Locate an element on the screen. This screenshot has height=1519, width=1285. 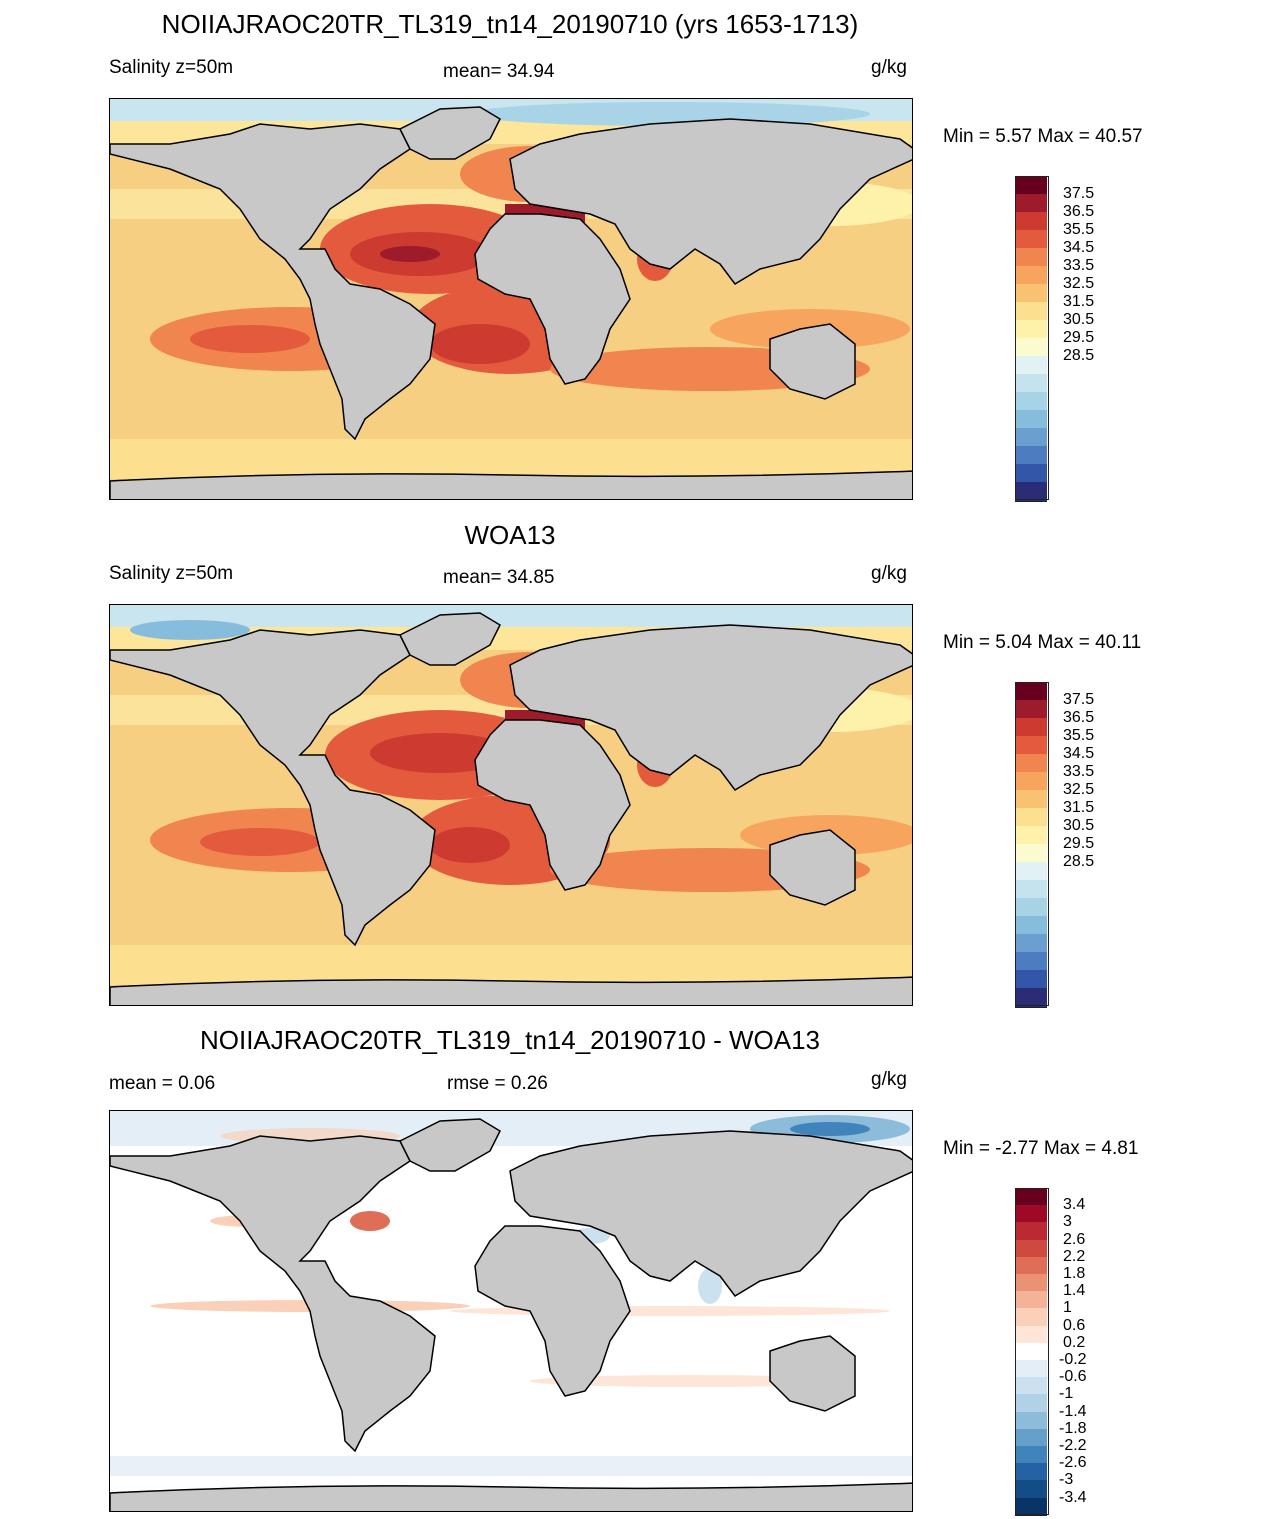
panel1-colorbar: 37.5 36.5 35.5 34.5 33.5 32.5 31.5 30.5 29.5 28.5 is located at coordinates (1054, 339).